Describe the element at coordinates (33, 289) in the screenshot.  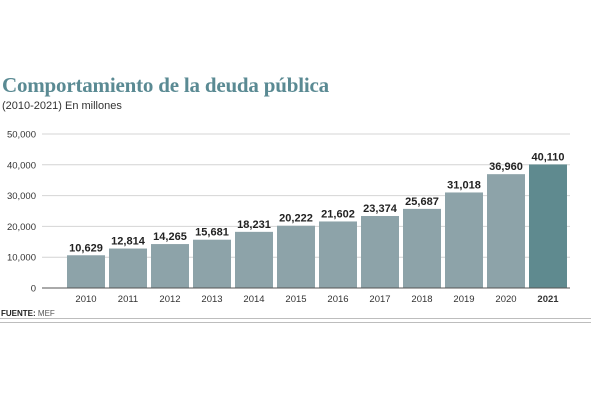
I see `y-tick-label: 0` at that location.